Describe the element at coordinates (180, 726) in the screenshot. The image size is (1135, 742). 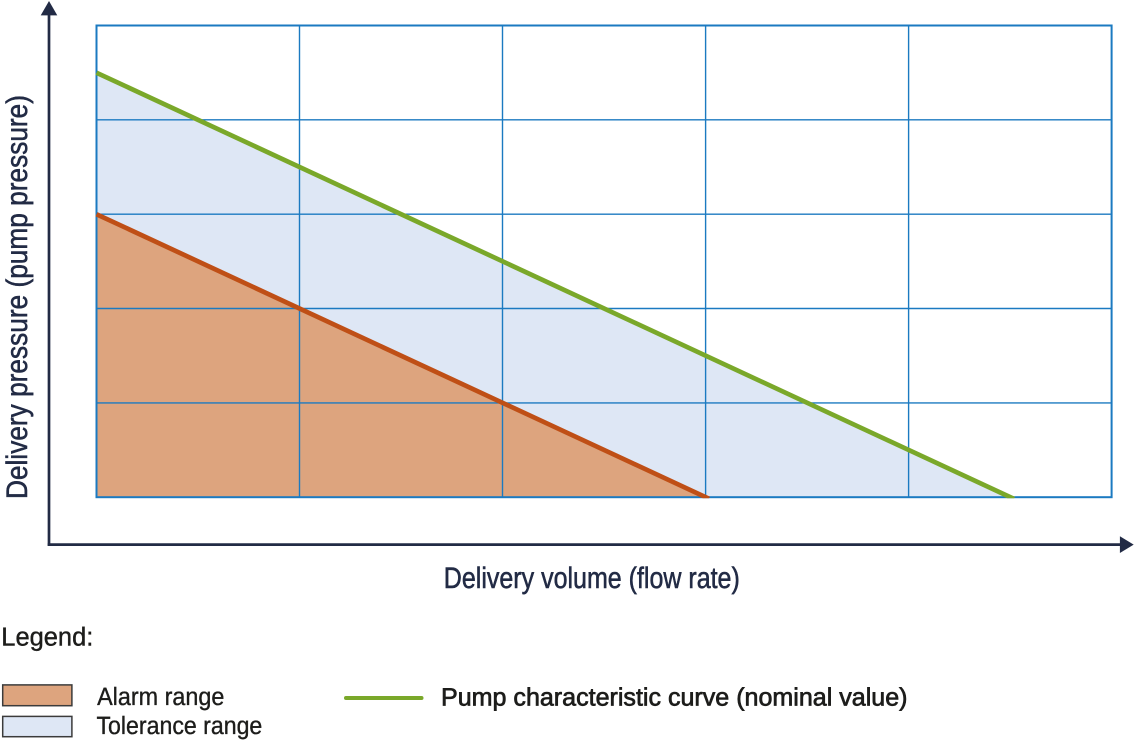
I see `svg-text: Tolerance range` at that location.